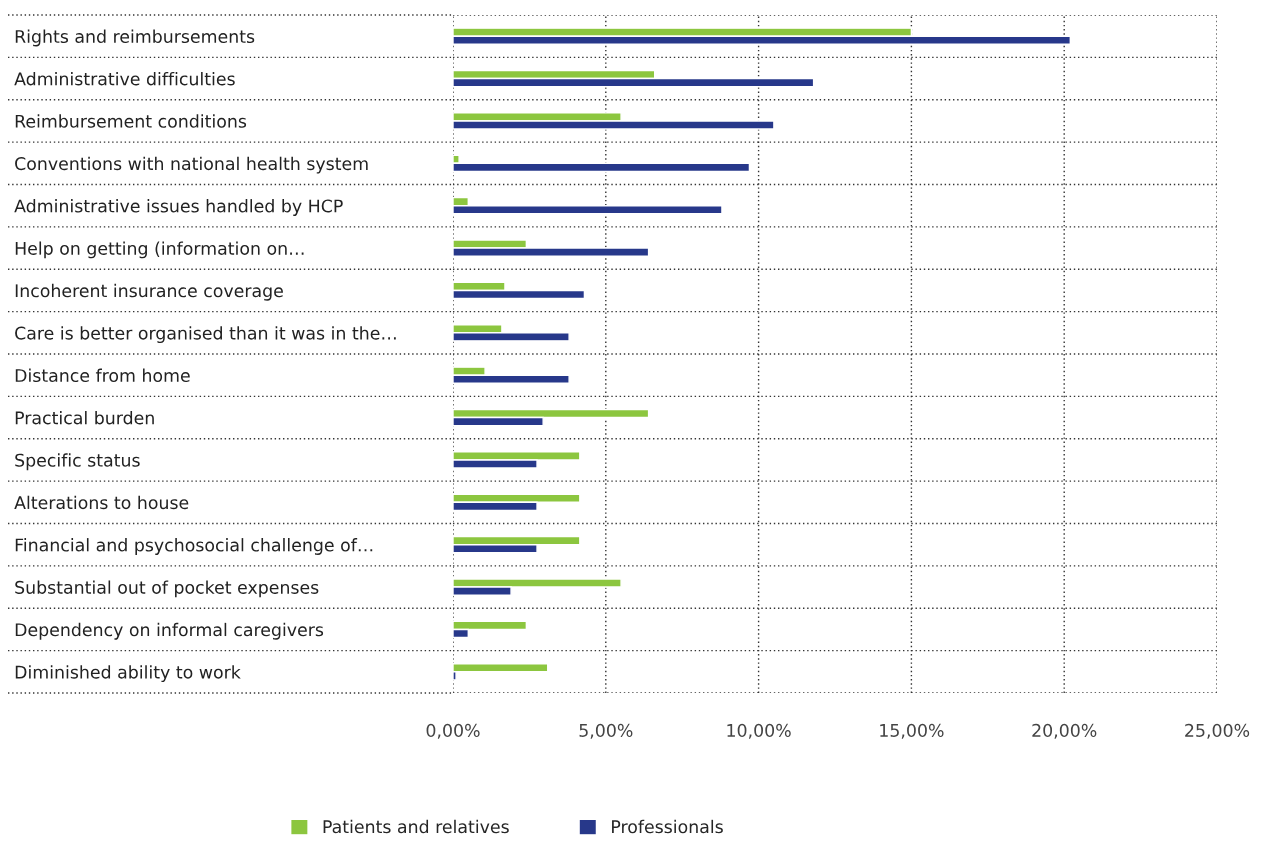 The image size is (1268, 848). I want to click on x-tick-label: 20,00%, so click(1064, 731).